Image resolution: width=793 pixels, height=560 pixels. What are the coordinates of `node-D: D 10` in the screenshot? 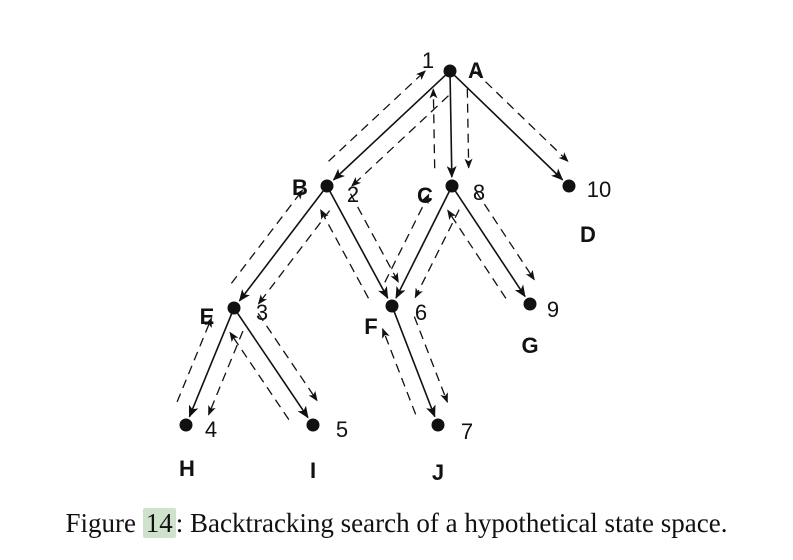 It's located at (586, 212).